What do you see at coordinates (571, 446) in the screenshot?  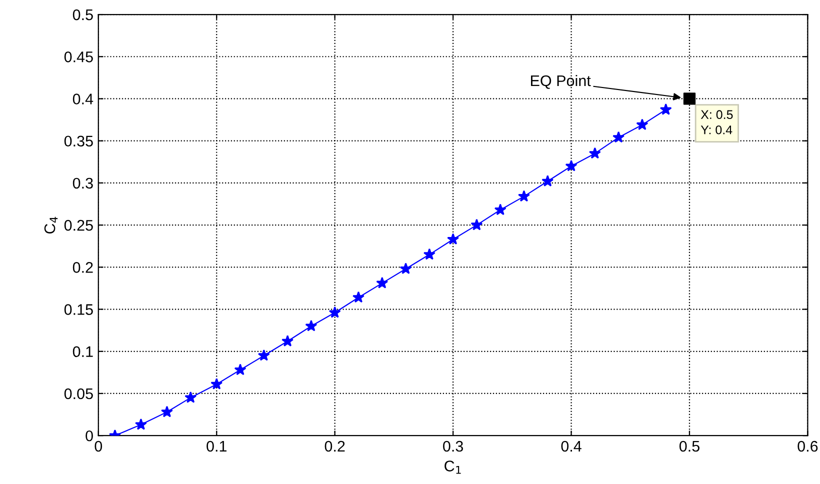 I see `x-tick-label: 0.4` at bounding box center [571, 446].